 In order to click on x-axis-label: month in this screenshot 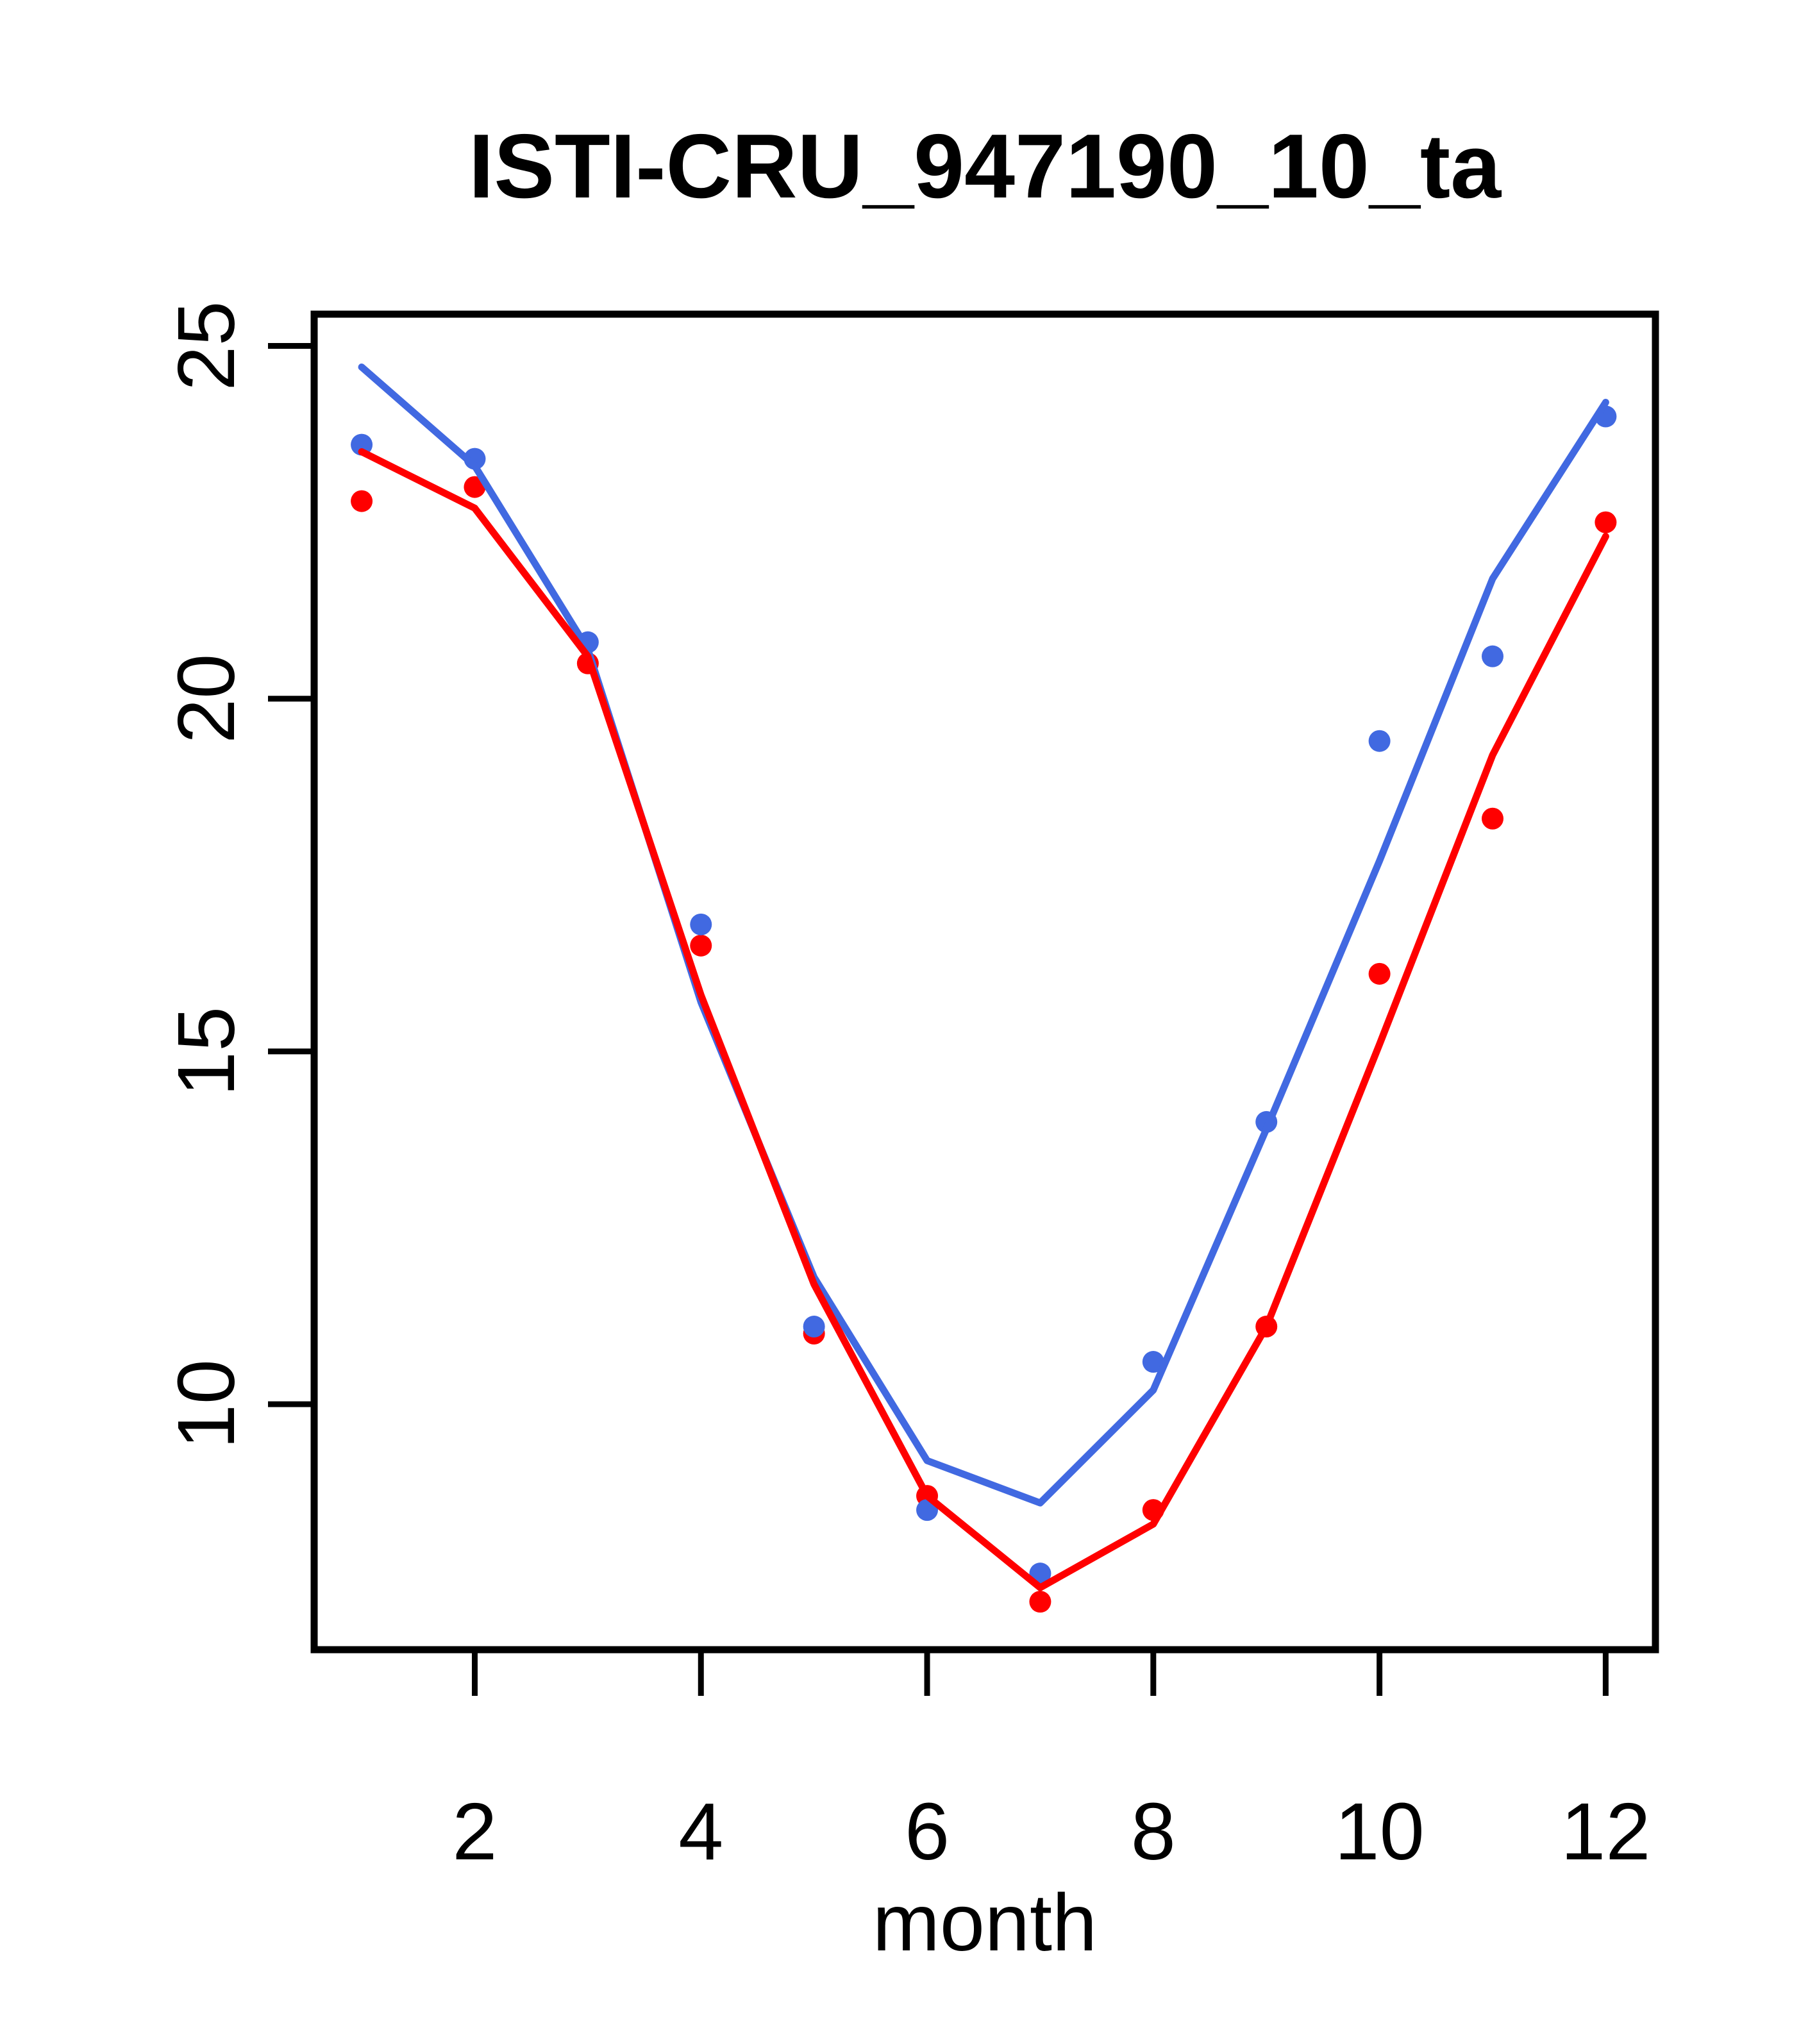, I will do `click(985, 1922)`.